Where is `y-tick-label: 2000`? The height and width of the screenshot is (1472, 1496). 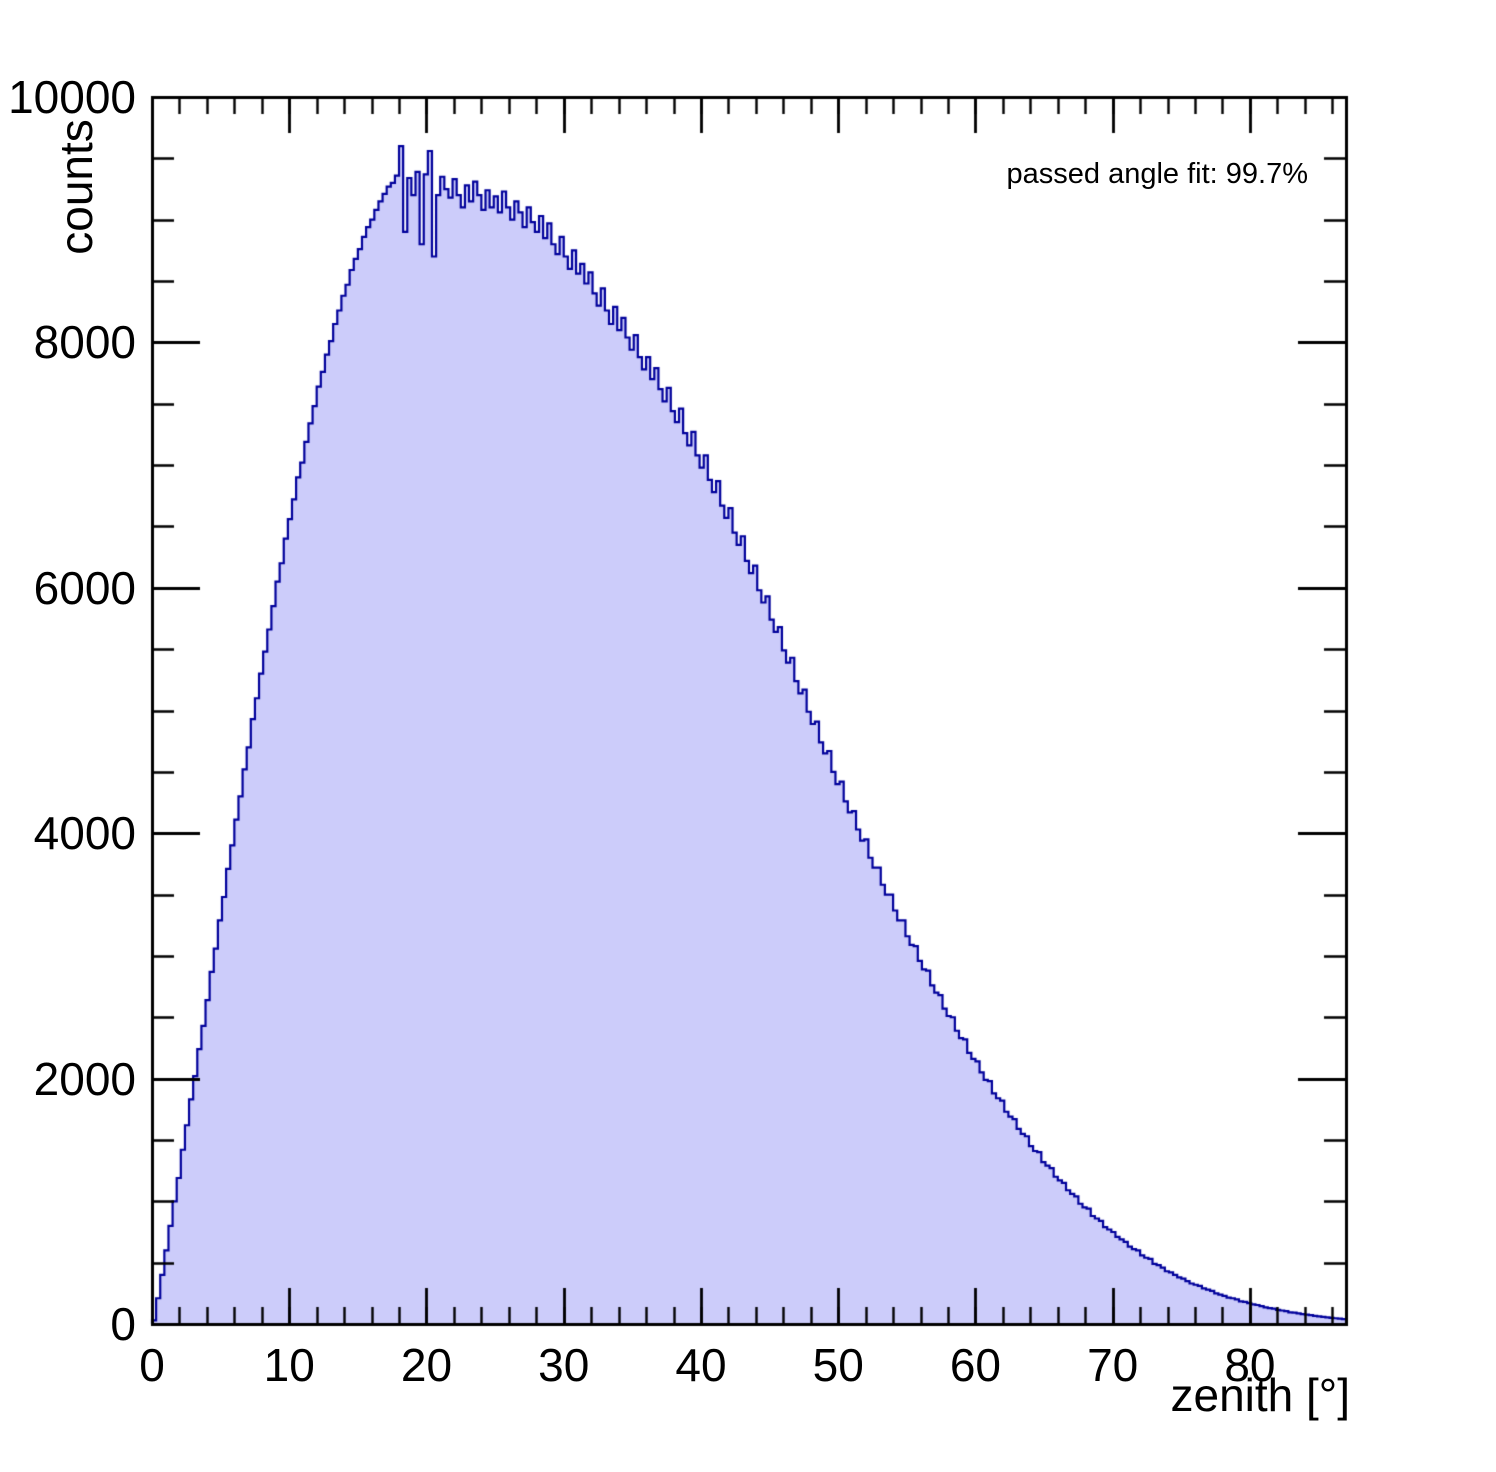
y-tick-label: 2000 is located at coordinates (84, 1078).